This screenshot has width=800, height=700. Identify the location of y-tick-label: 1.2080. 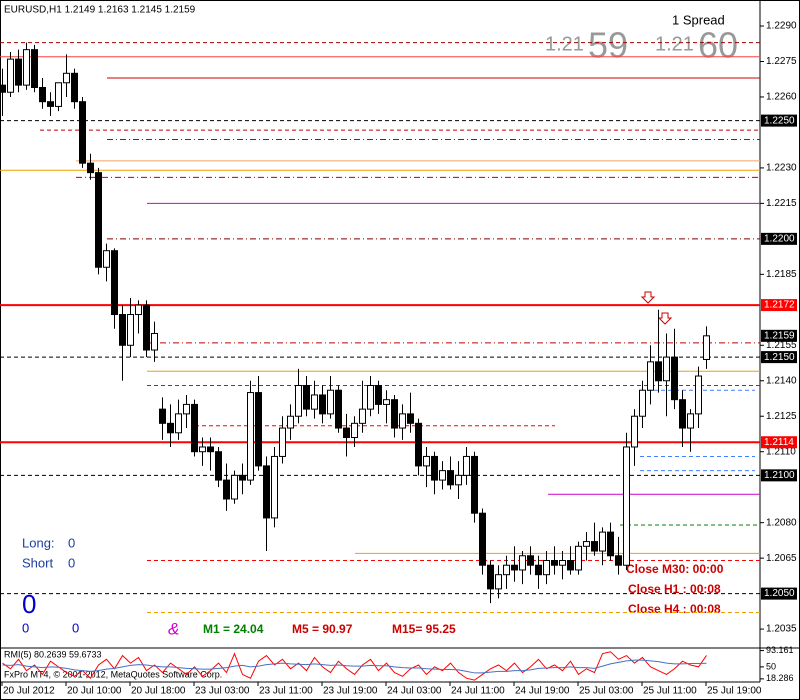
(781, 522).